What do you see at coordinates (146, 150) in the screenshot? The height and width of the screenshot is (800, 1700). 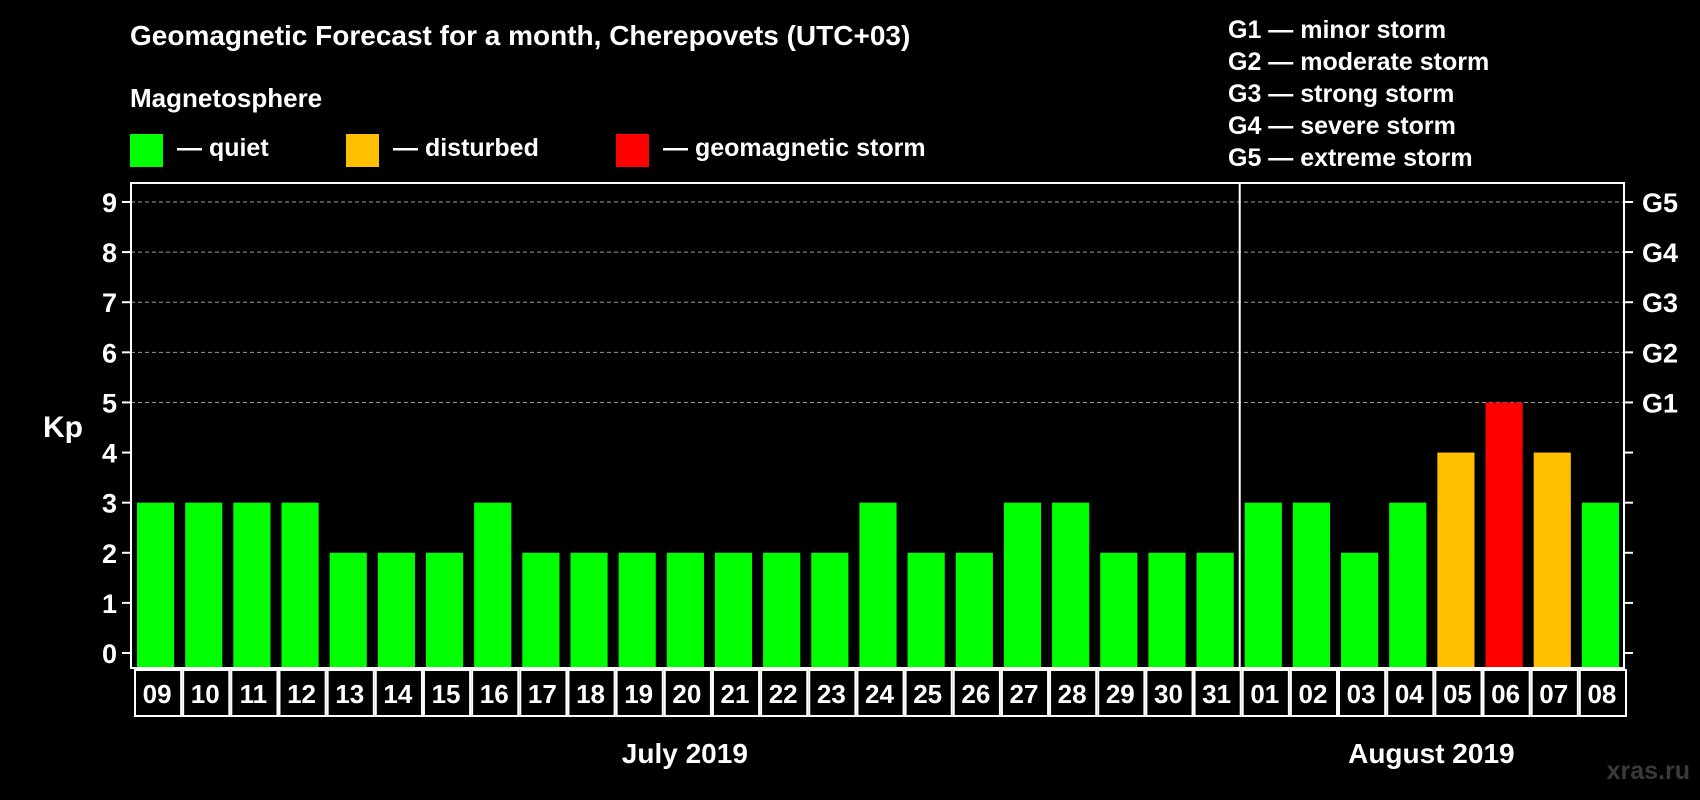 I see `legend-swatch-quiet` at bounding box center [146, 150].